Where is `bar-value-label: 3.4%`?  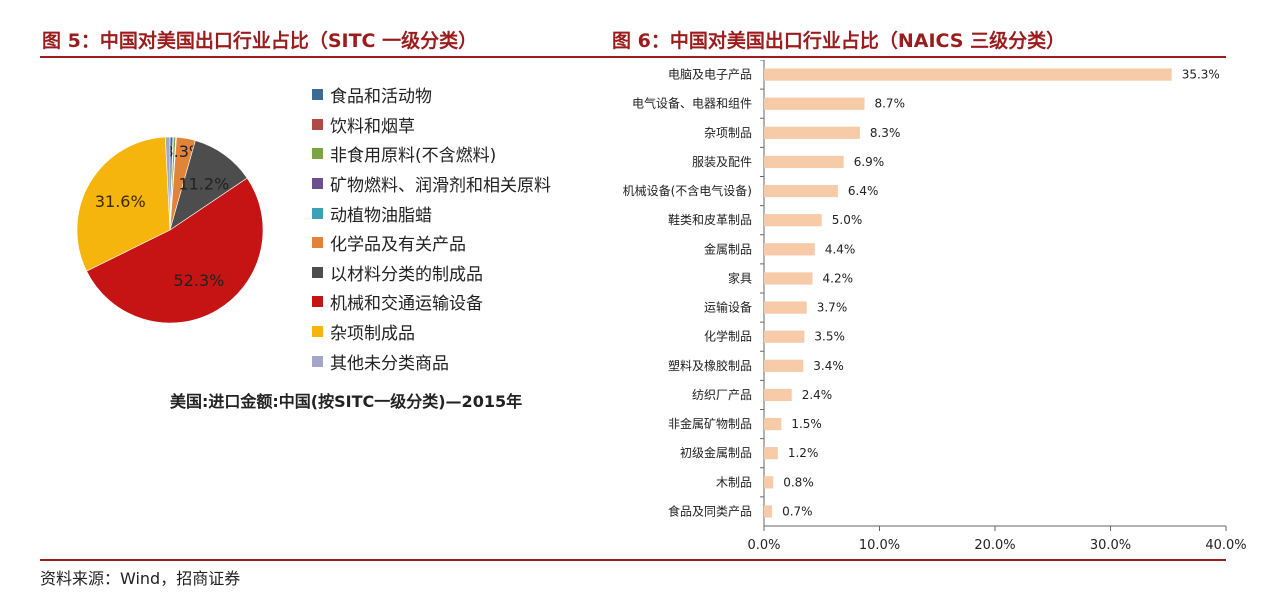 bar-value-label: 3.4% is located at coordinates (828, 366).